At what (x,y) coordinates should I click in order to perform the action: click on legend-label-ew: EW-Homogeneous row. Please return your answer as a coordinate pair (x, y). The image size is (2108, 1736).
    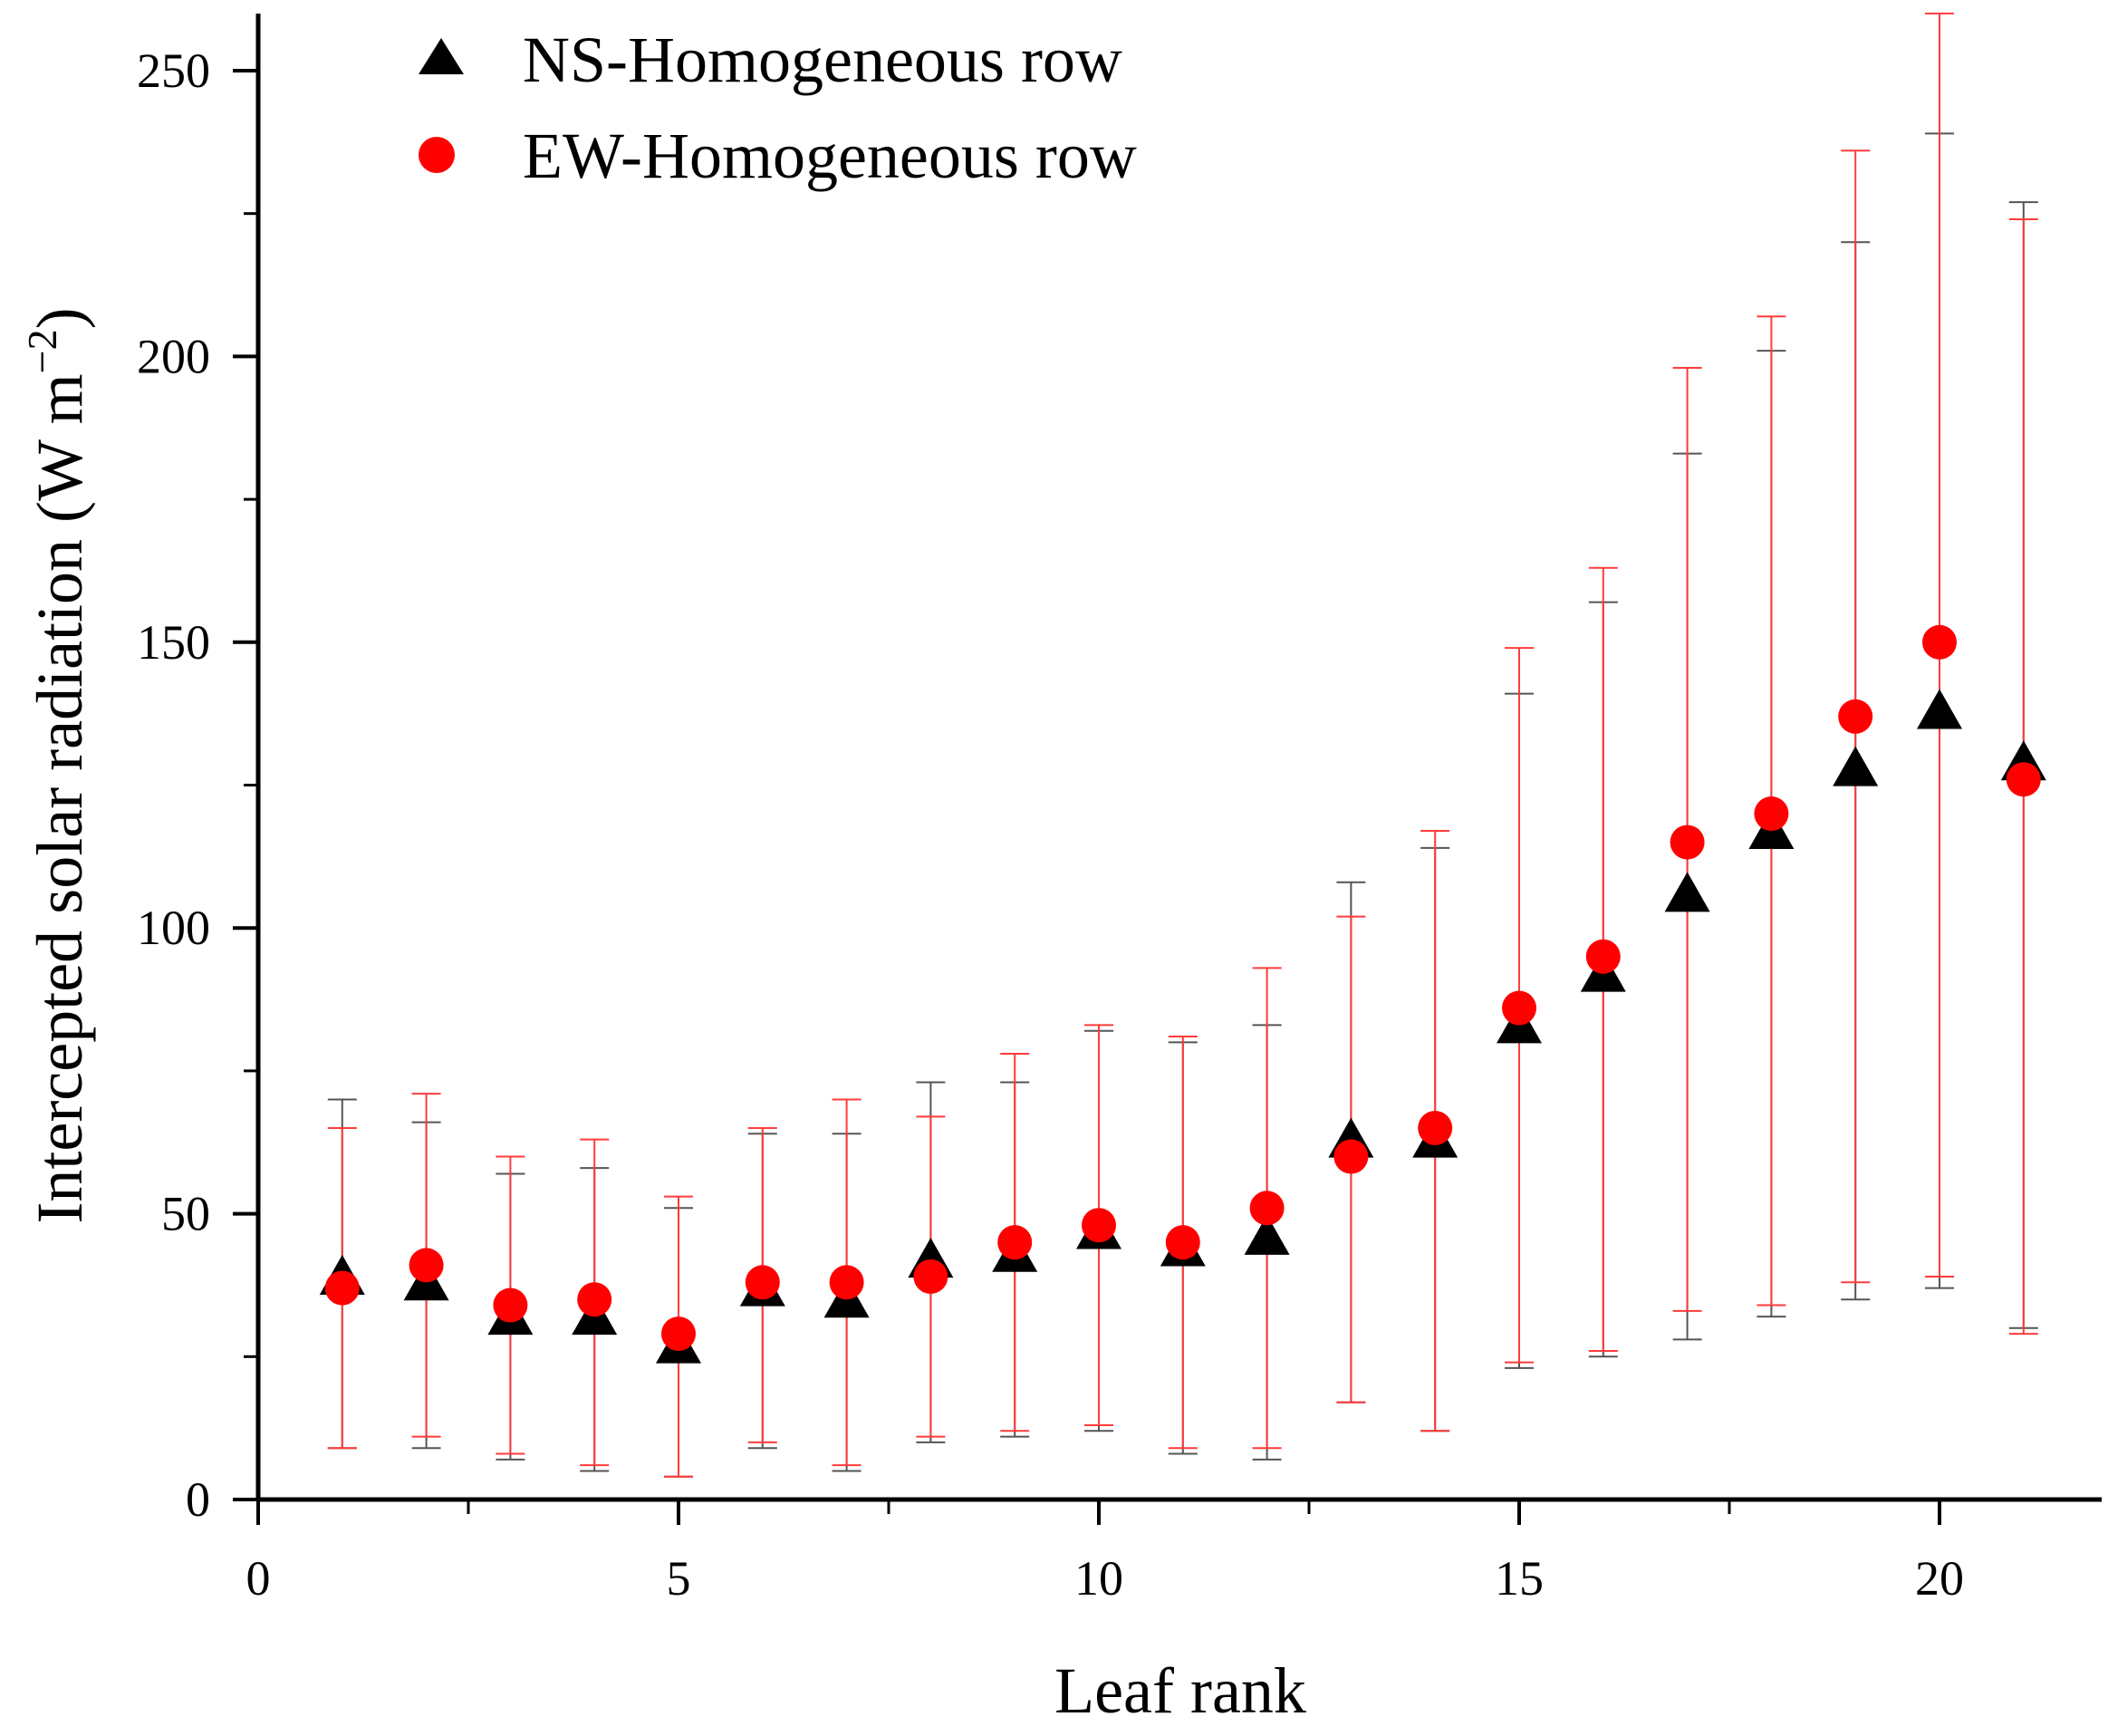
    Looking at the image, I should click on (830, 156).